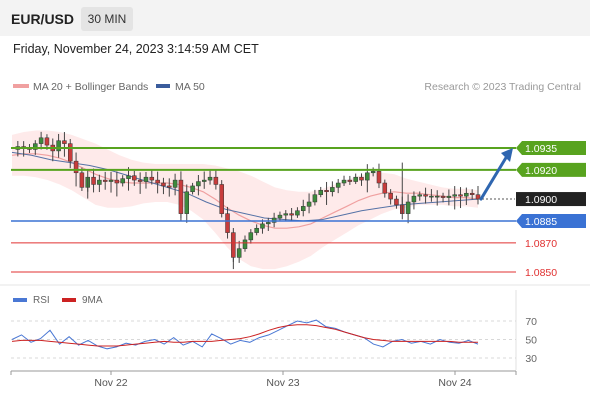 Image resolution: width=590 pixels, height=400 pixels. Describe the element at coordinates (107, 19) in the screenshot. I see `timeframe-button: 30 MIN` at that location.